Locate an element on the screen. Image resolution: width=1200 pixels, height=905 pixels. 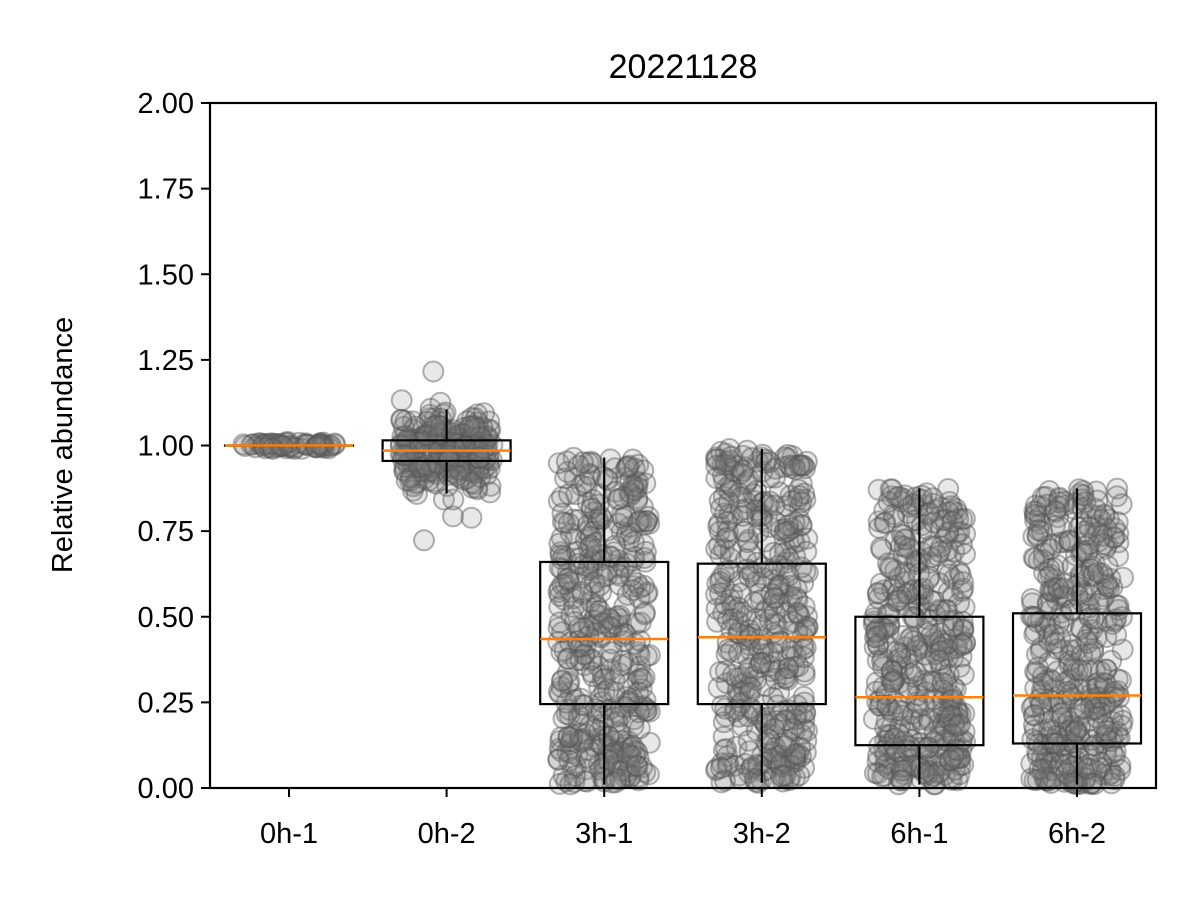
y-tick-label: 1.50 is located at coordinates (166, 275).